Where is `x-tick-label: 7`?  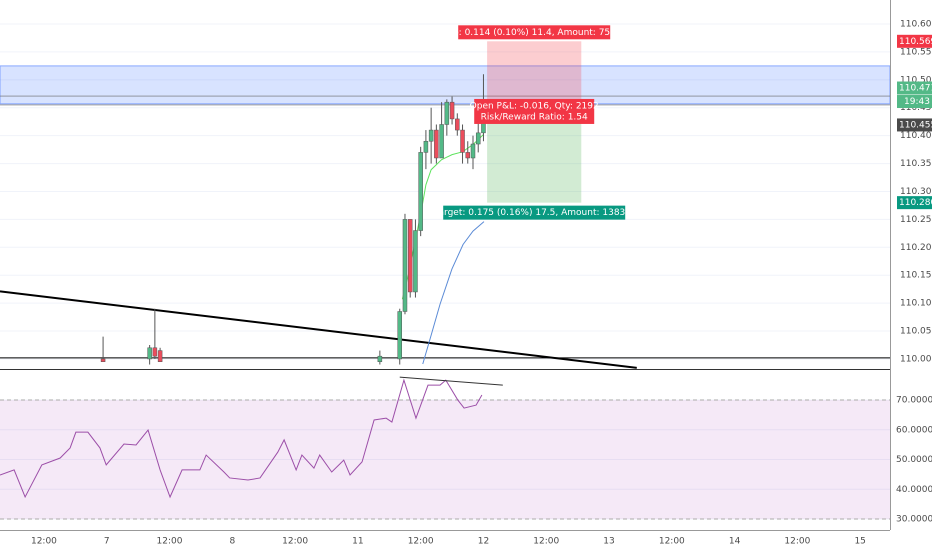
x-tick-label: 7 is located at coordinates (107, 542).